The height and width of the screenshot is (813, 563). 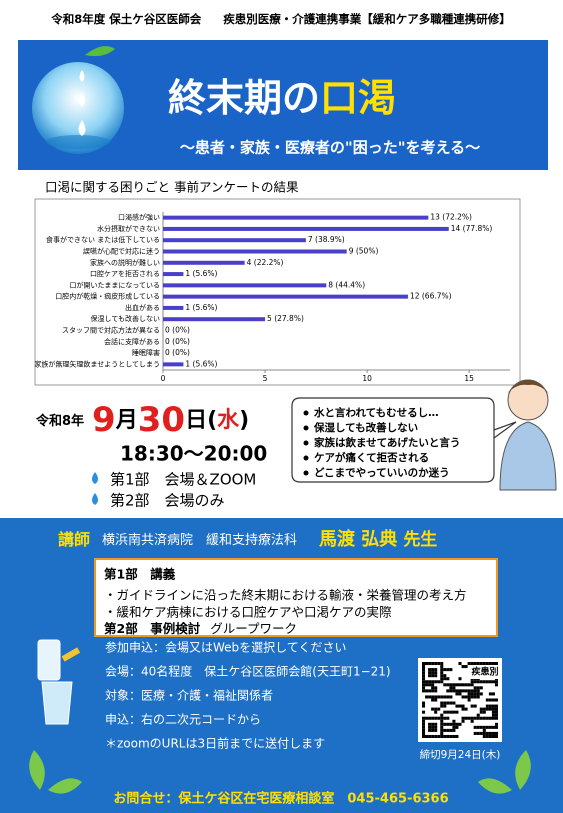 I want to click on category-label: 家族への説明が難しい, so click(x=125, y=262).